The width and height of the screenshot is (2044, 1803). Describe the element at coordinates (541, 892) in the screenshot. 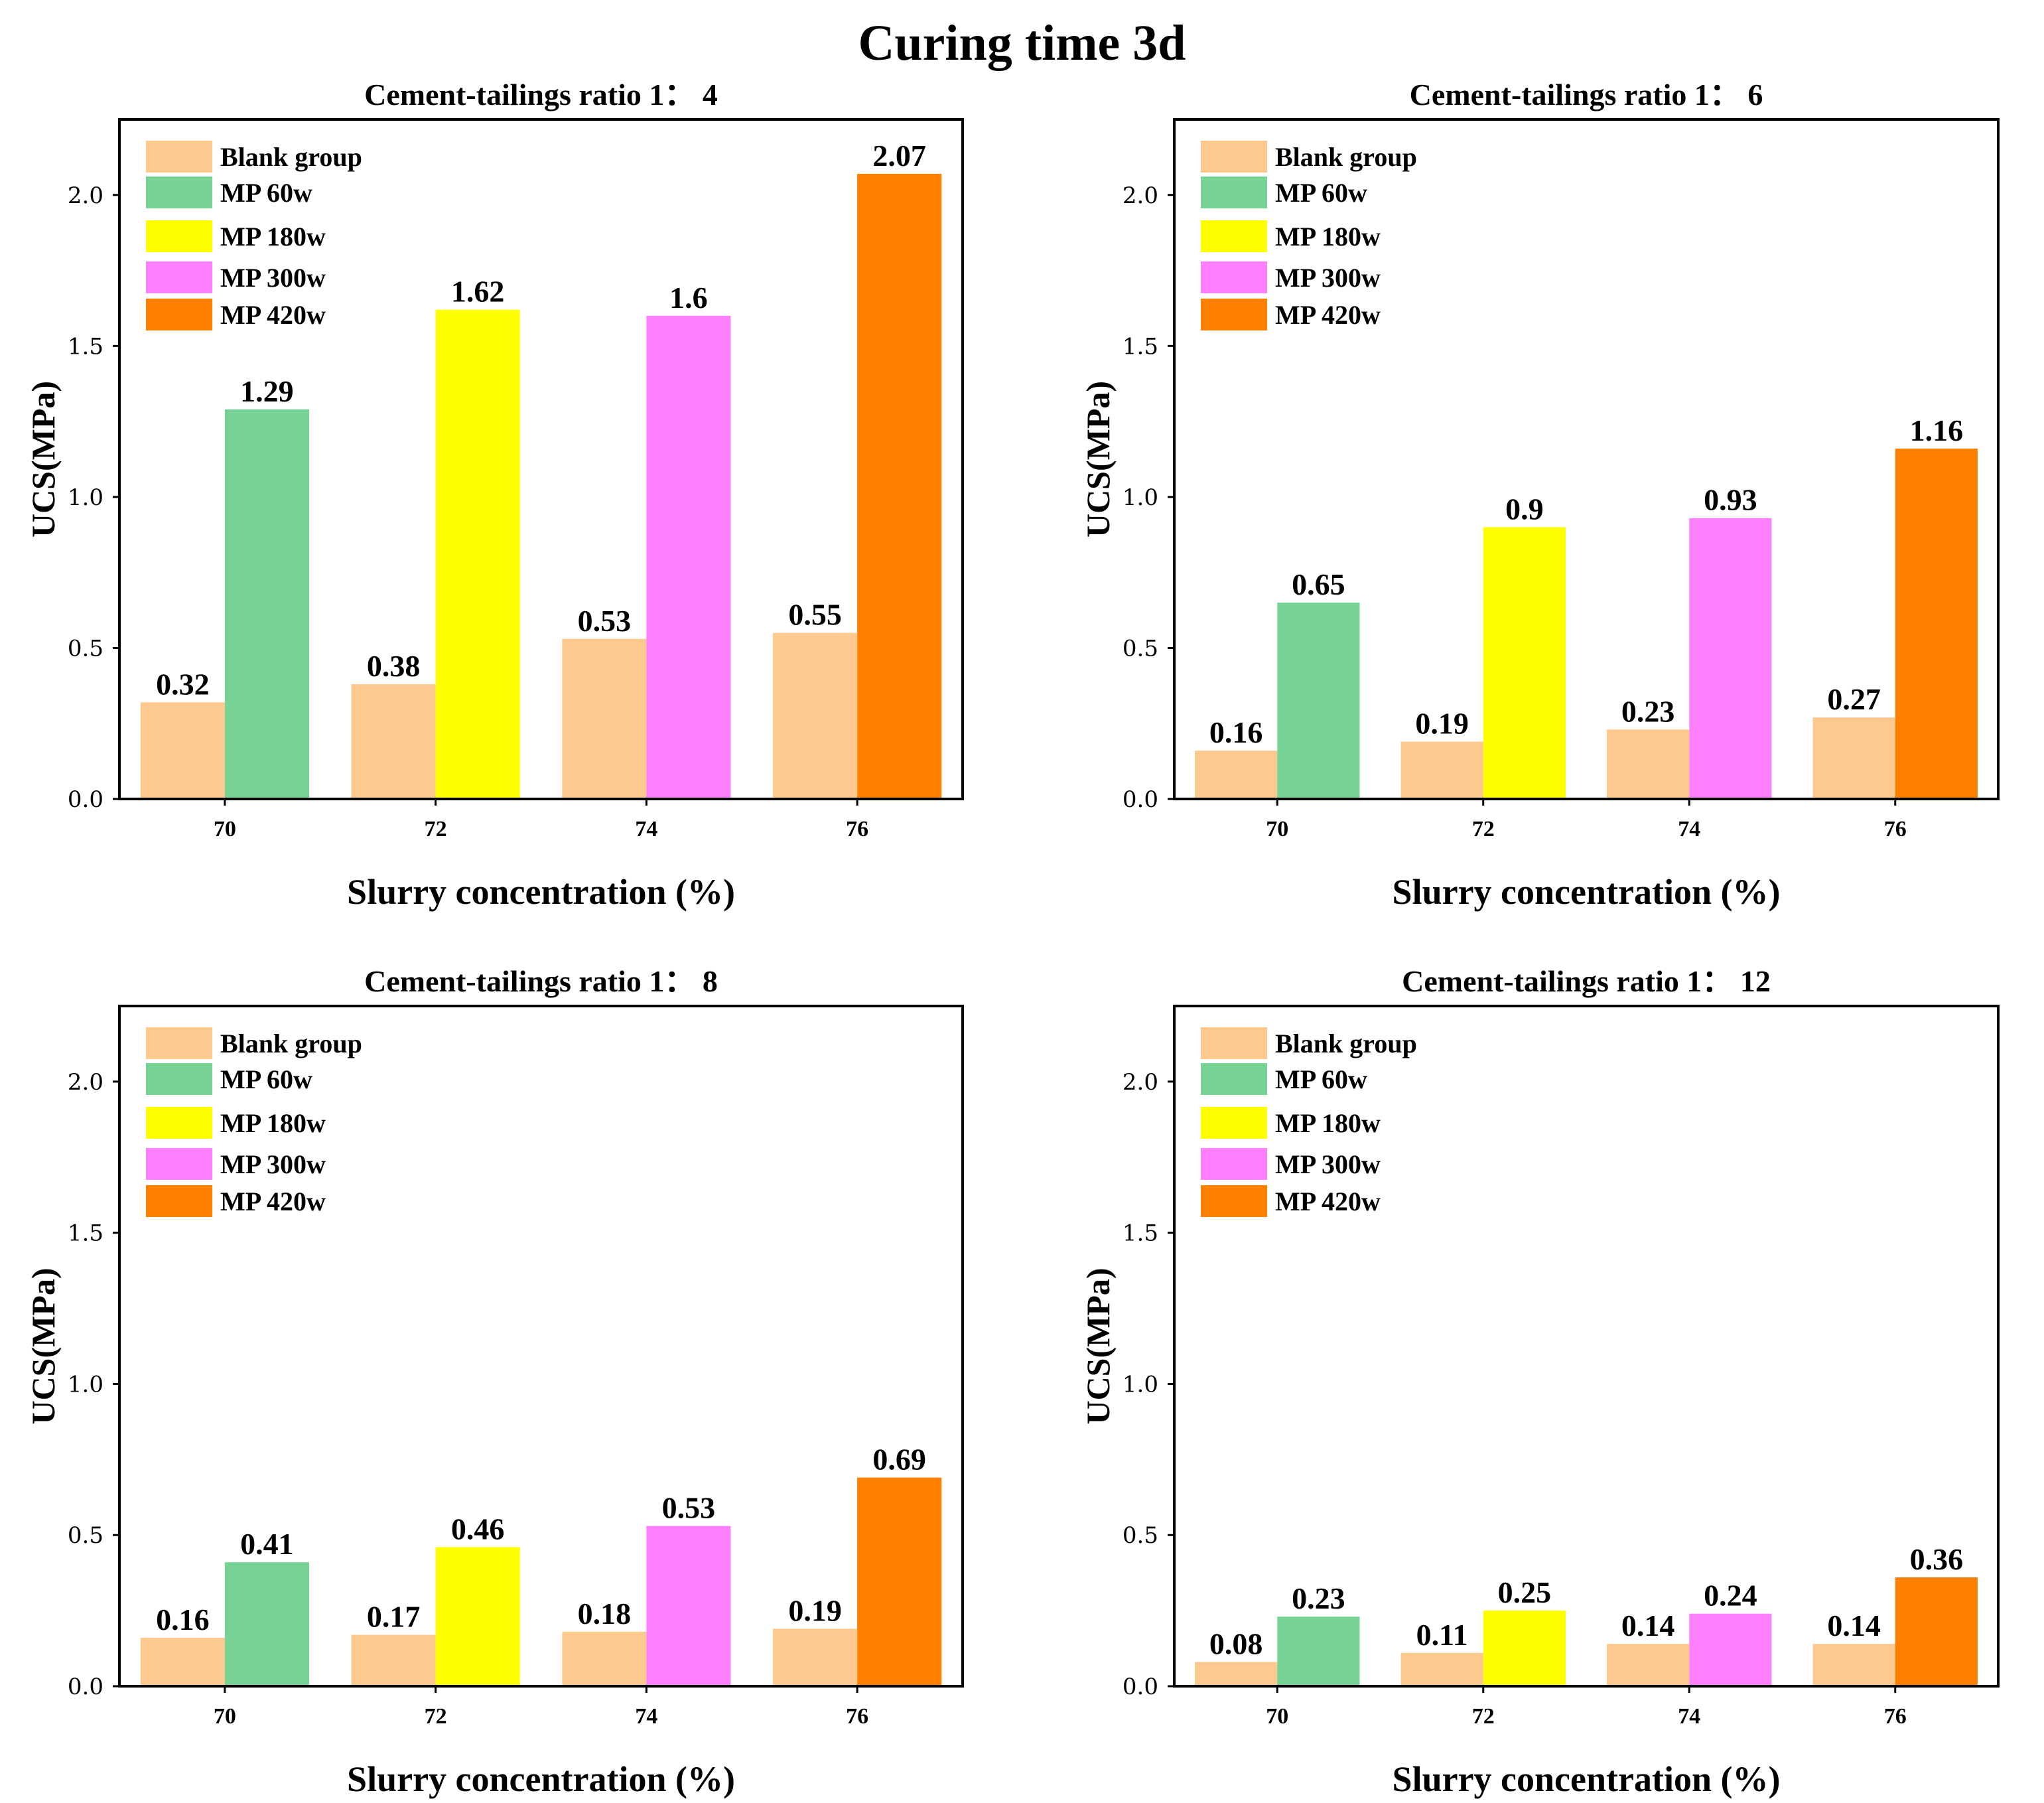

I see `chart1-xlabel: Slurry concentration (%)` at that location.